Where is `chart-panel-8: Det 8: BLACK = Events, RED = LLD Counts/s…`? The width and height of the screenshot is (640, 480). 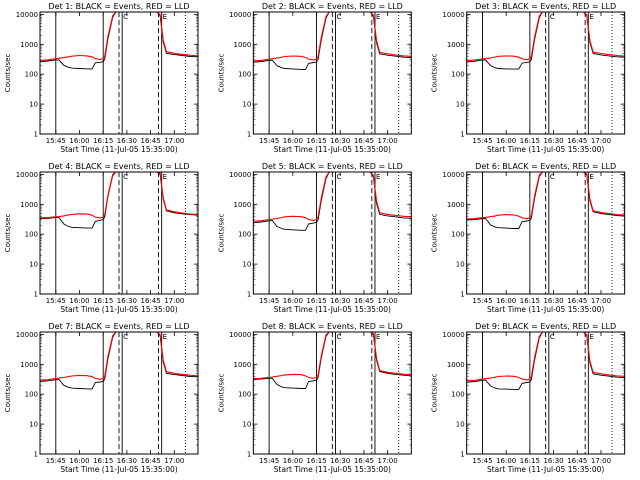 chart-panel-8: Det 8: BLACK = Events, RED = LLD Counts/s… is located at coordinates (314, 398).